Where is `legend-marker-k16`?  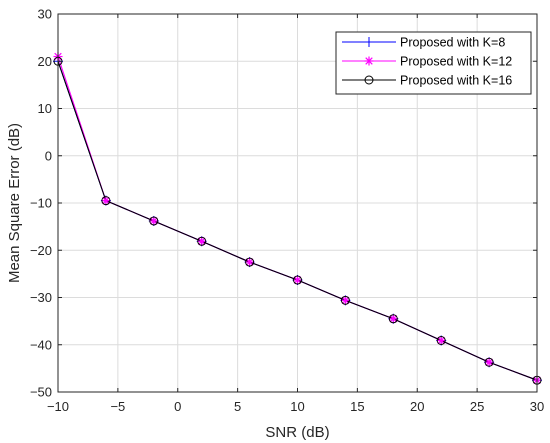
legend-marker-k16 is located at coordinates (369, 80).